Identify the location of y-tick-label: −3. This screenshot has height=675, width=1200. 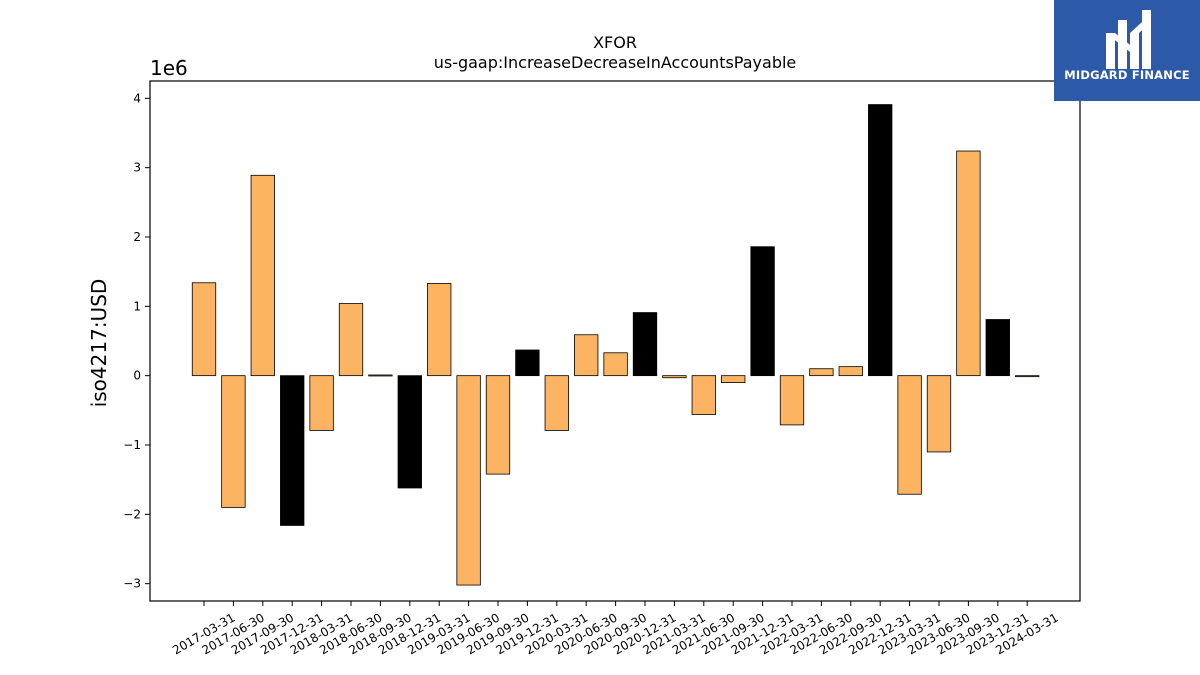
(132, 584).